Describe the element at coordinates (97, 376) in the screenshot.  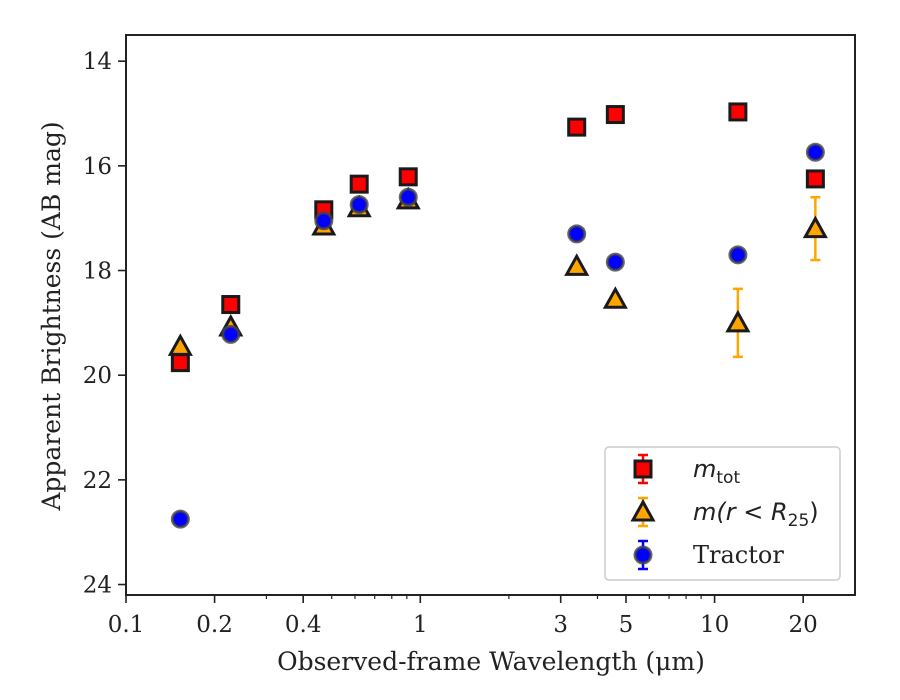
I see `y-tick-label: 20` at that location.